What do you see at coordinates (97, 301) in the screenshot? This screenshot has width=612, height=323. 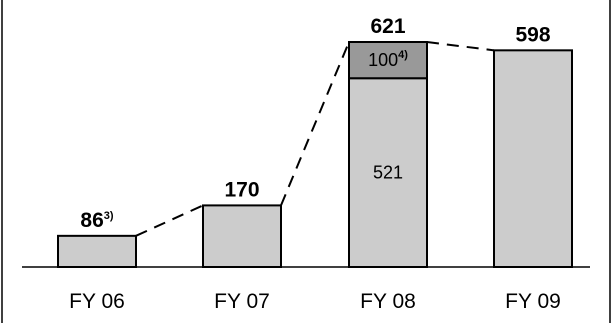 I see `x-tick-fy-06: FY 06` at bounding box center [97, 301].